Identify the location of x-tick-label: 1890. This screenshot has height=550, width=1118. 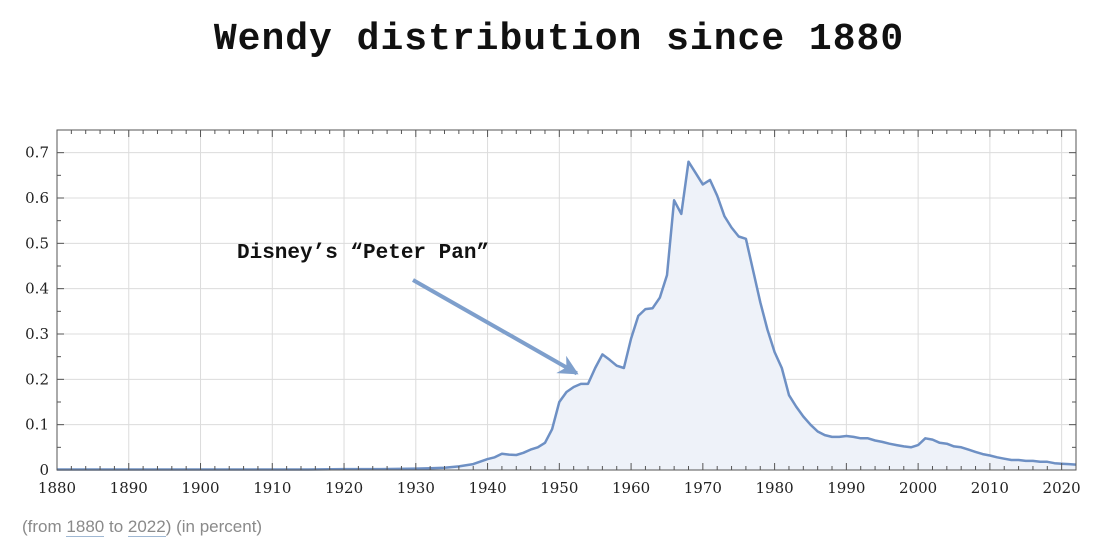
(129, 488).